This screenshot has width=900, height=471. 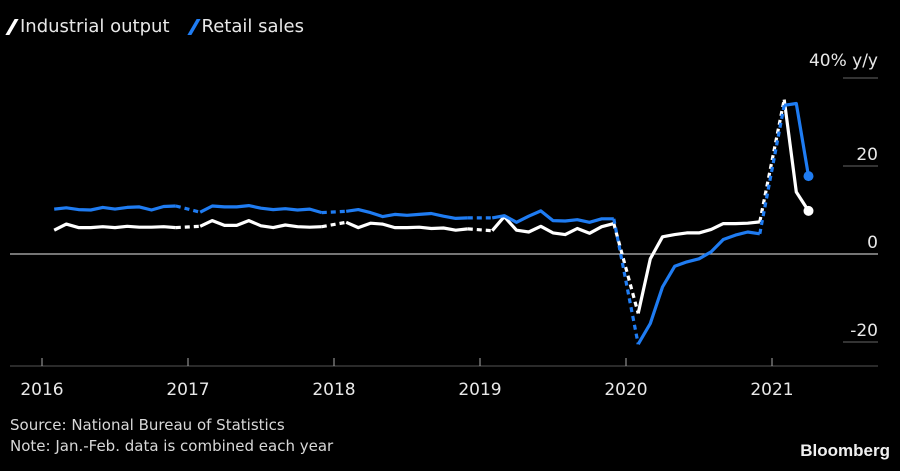 I want to click on series-1-end-point, so click(x=808, y=176).